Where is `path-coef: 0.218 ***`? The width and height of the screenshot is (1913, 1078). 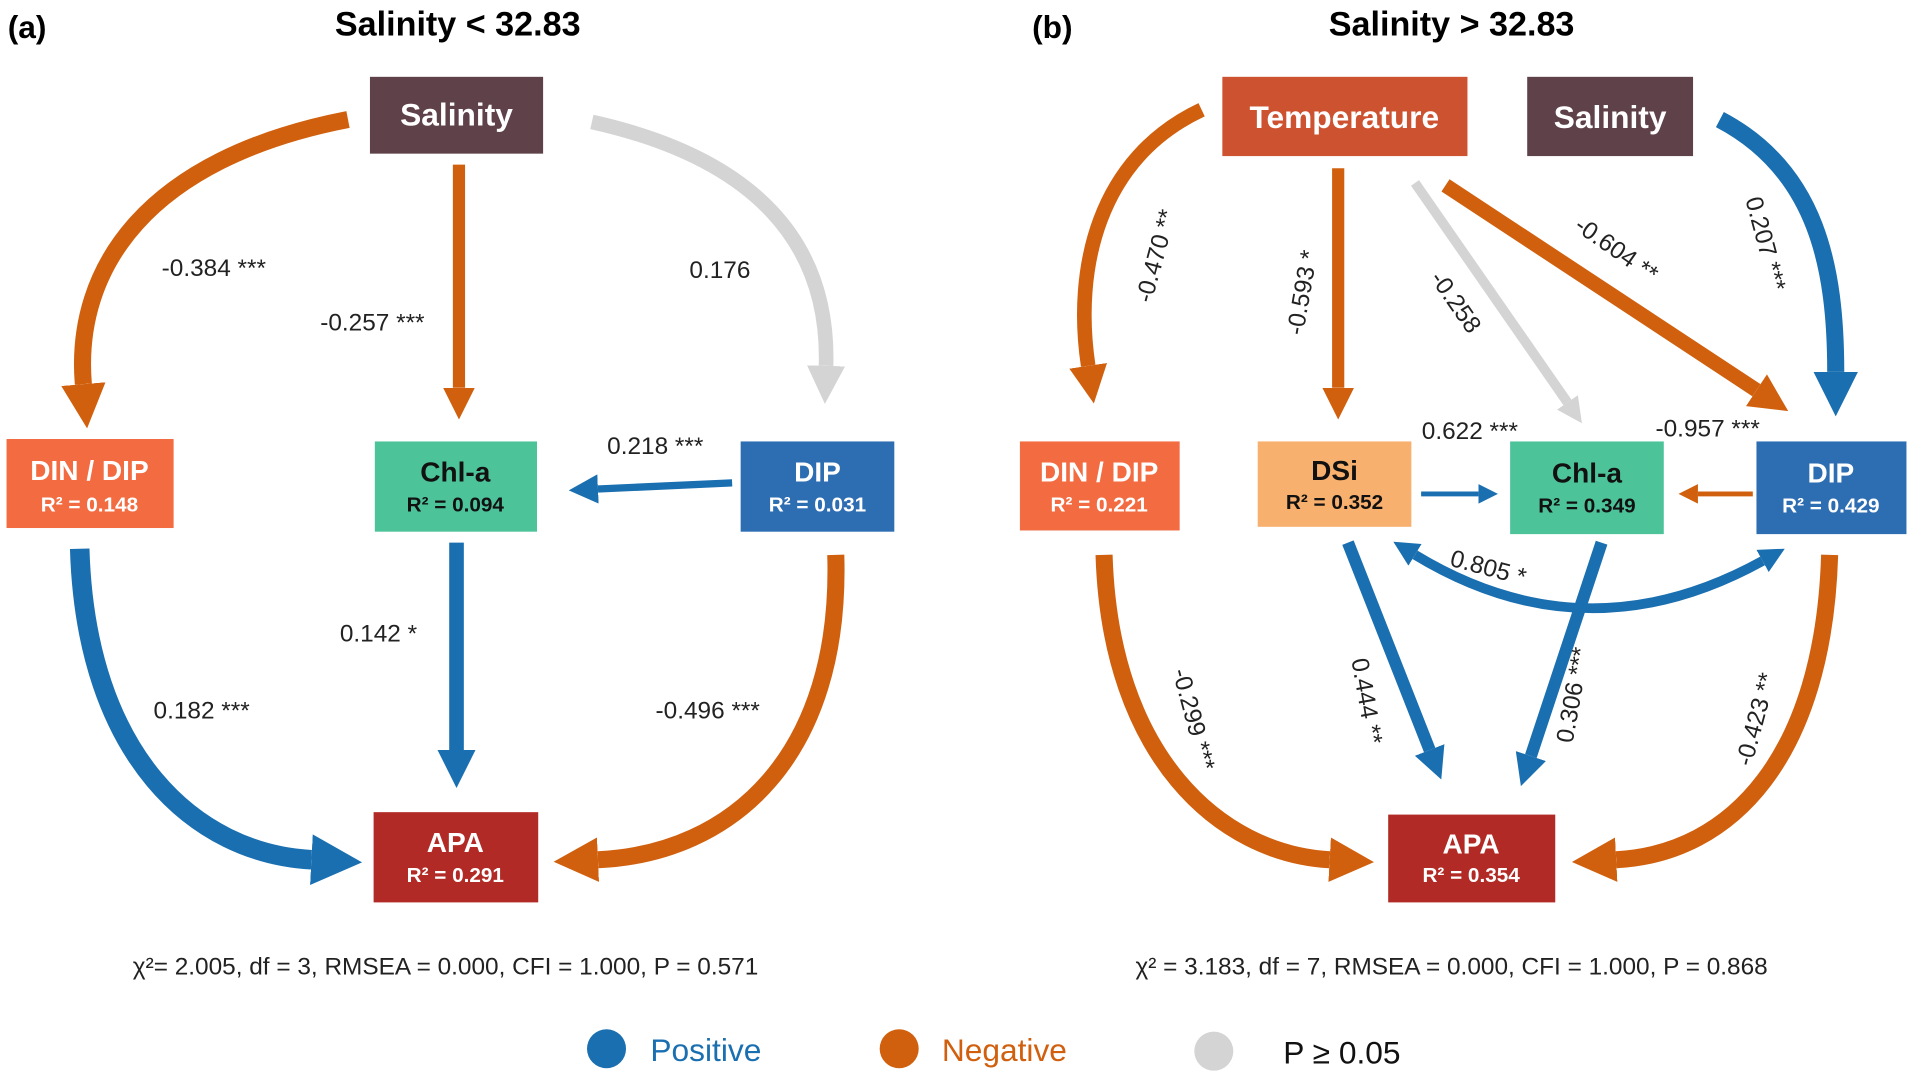 path-coef: 0.218 *** is located at coordinates (655, 446).